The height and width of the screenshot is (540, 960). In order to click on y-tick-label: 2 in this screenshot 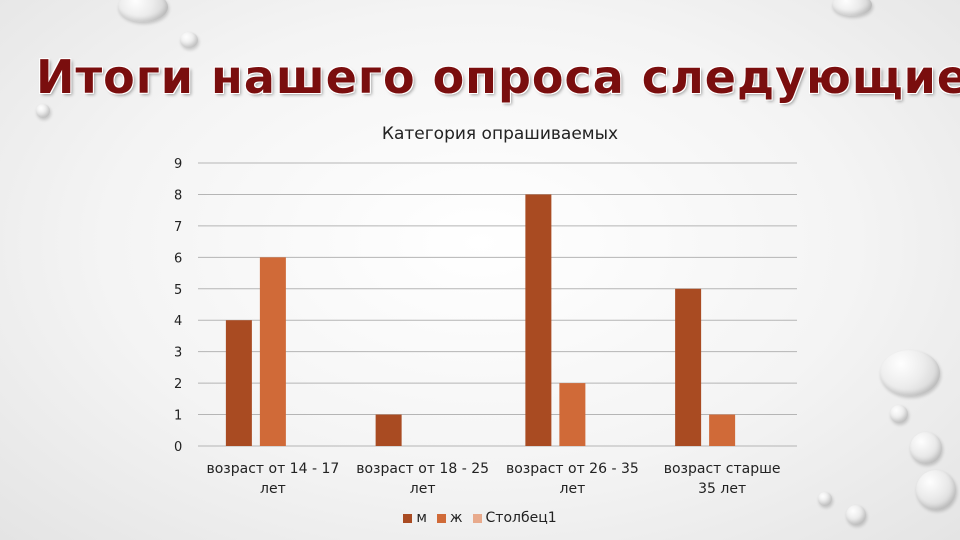, I will do `click(178, 384)`.